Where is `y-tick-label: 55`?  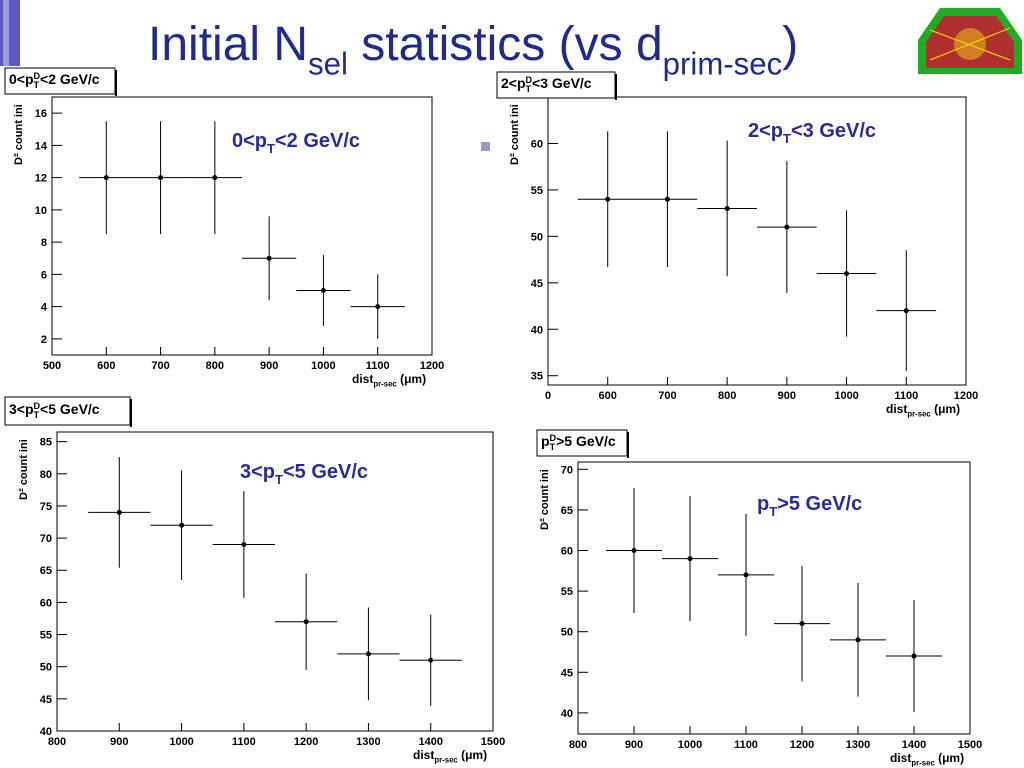 y-tick-label: 55 is located at coordinates (537, 191).